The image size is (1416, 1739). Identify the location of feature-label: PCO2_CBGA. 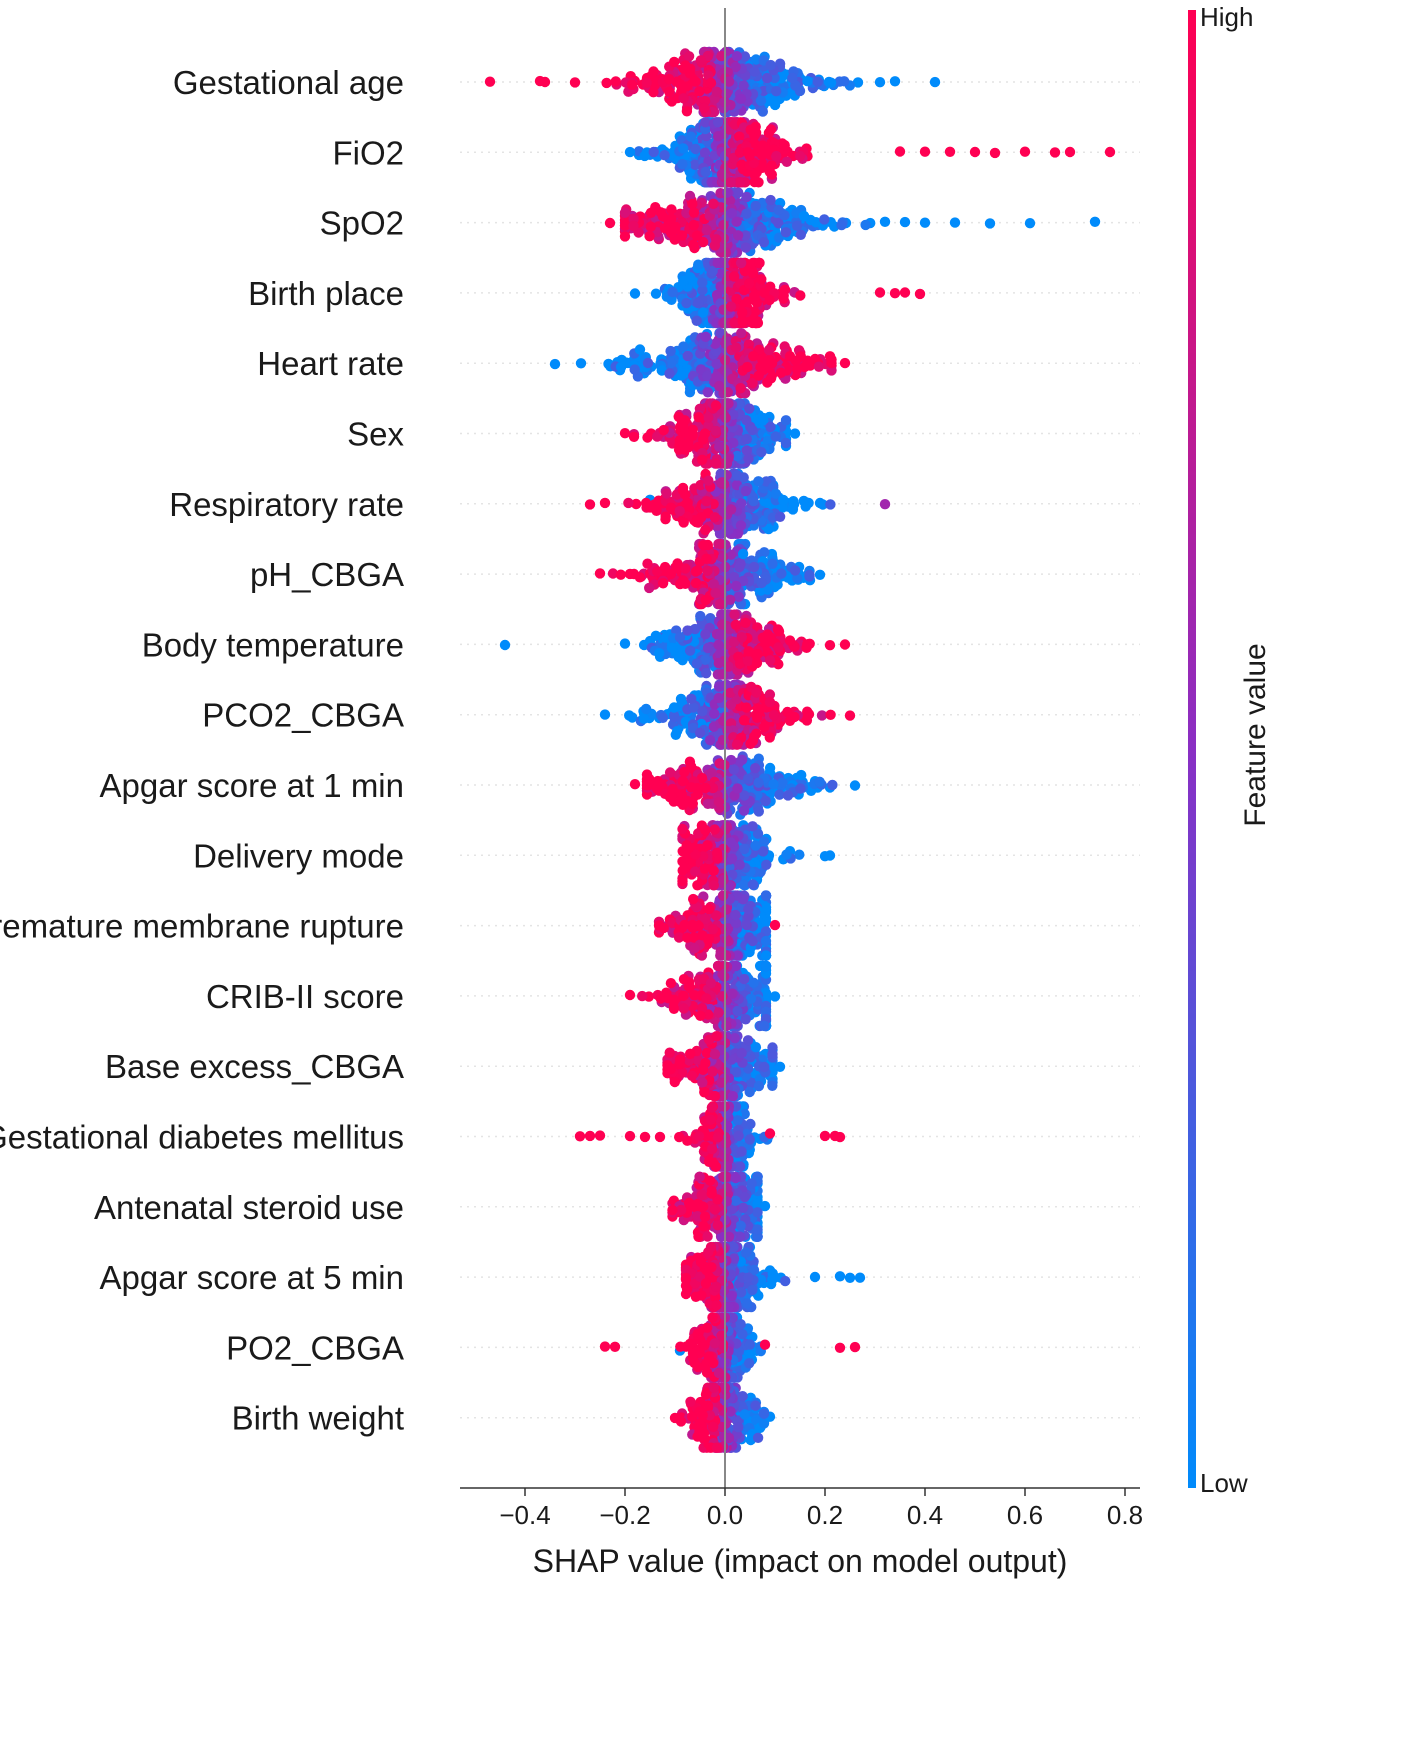
(303, 715).